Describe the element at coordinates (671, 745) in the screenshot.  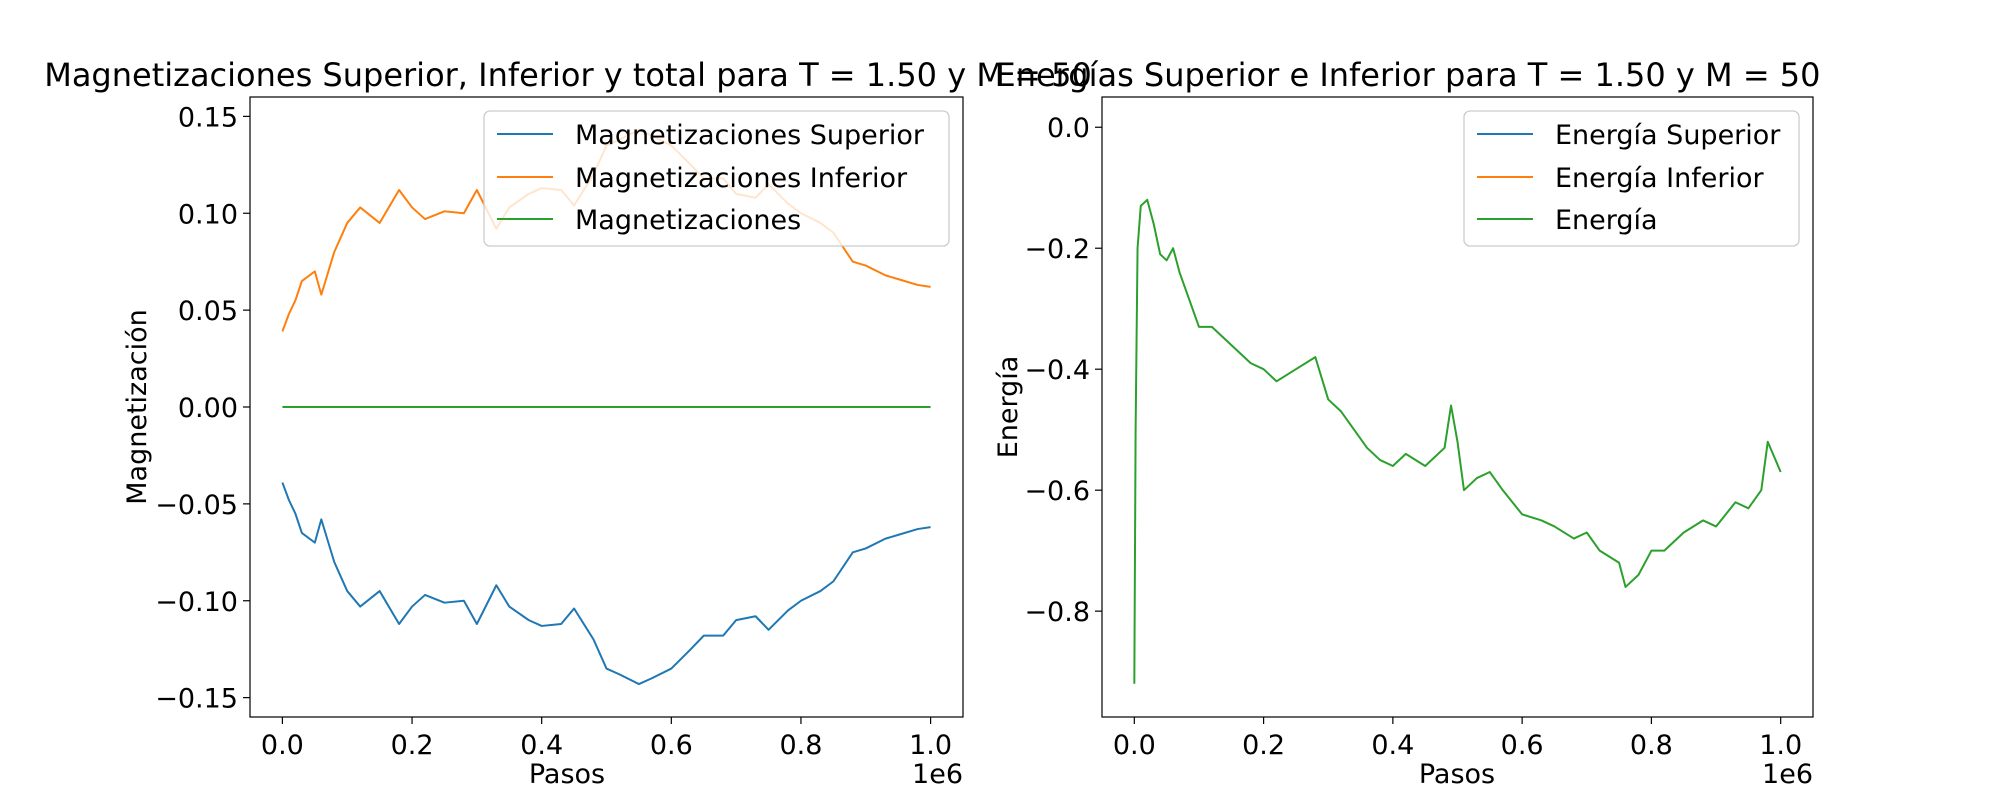
I see `magnetization-xtick-label: 0.6` at that location.